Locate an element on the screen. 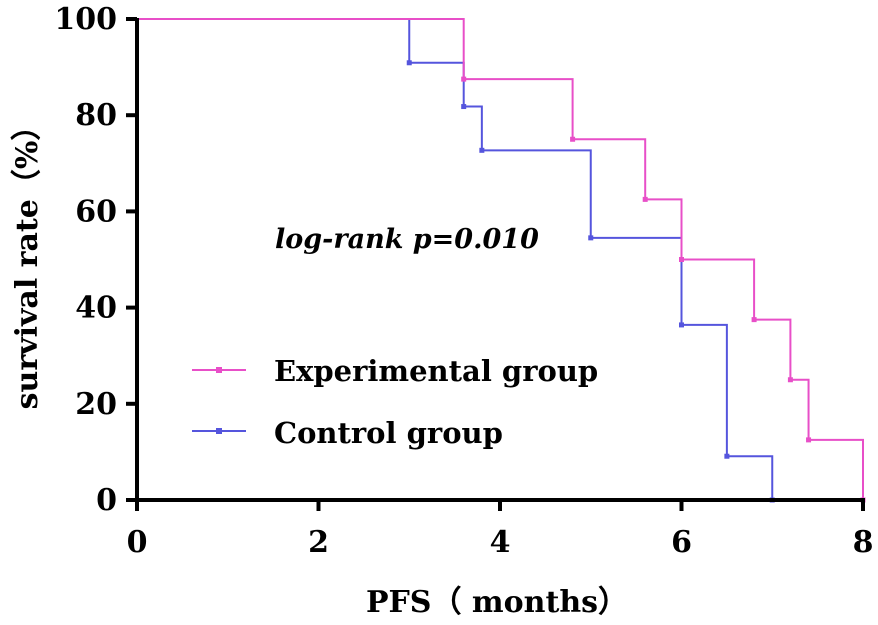 This screenshot has width=878, height=625. legend-marker-experimental is located at coordinates (219, 370).